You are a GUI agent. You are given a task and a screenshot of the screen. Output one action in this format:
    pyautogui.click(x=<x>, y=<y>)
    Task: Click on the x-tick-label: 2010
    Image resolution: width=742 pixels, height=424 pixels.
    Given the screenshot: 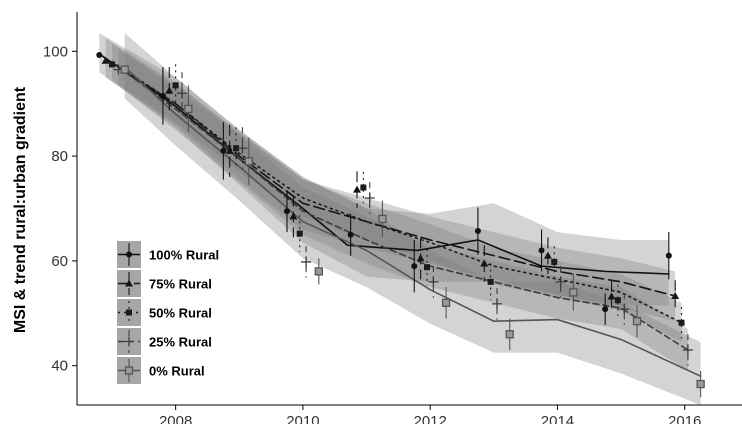 What is the action you would take?
    pyautogui.click(x=302, y=418)
    